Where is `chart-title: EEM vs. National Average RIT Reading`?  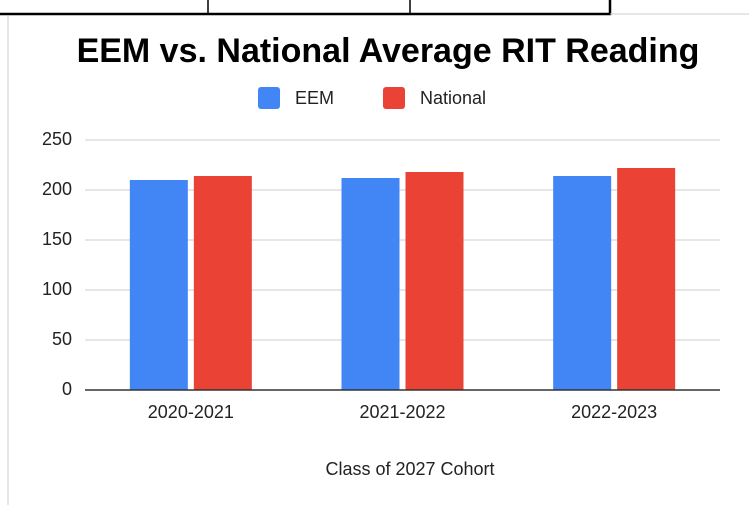
chart-title: EEM vs. National Average RIT Reading is located at coordinates (388, 51).